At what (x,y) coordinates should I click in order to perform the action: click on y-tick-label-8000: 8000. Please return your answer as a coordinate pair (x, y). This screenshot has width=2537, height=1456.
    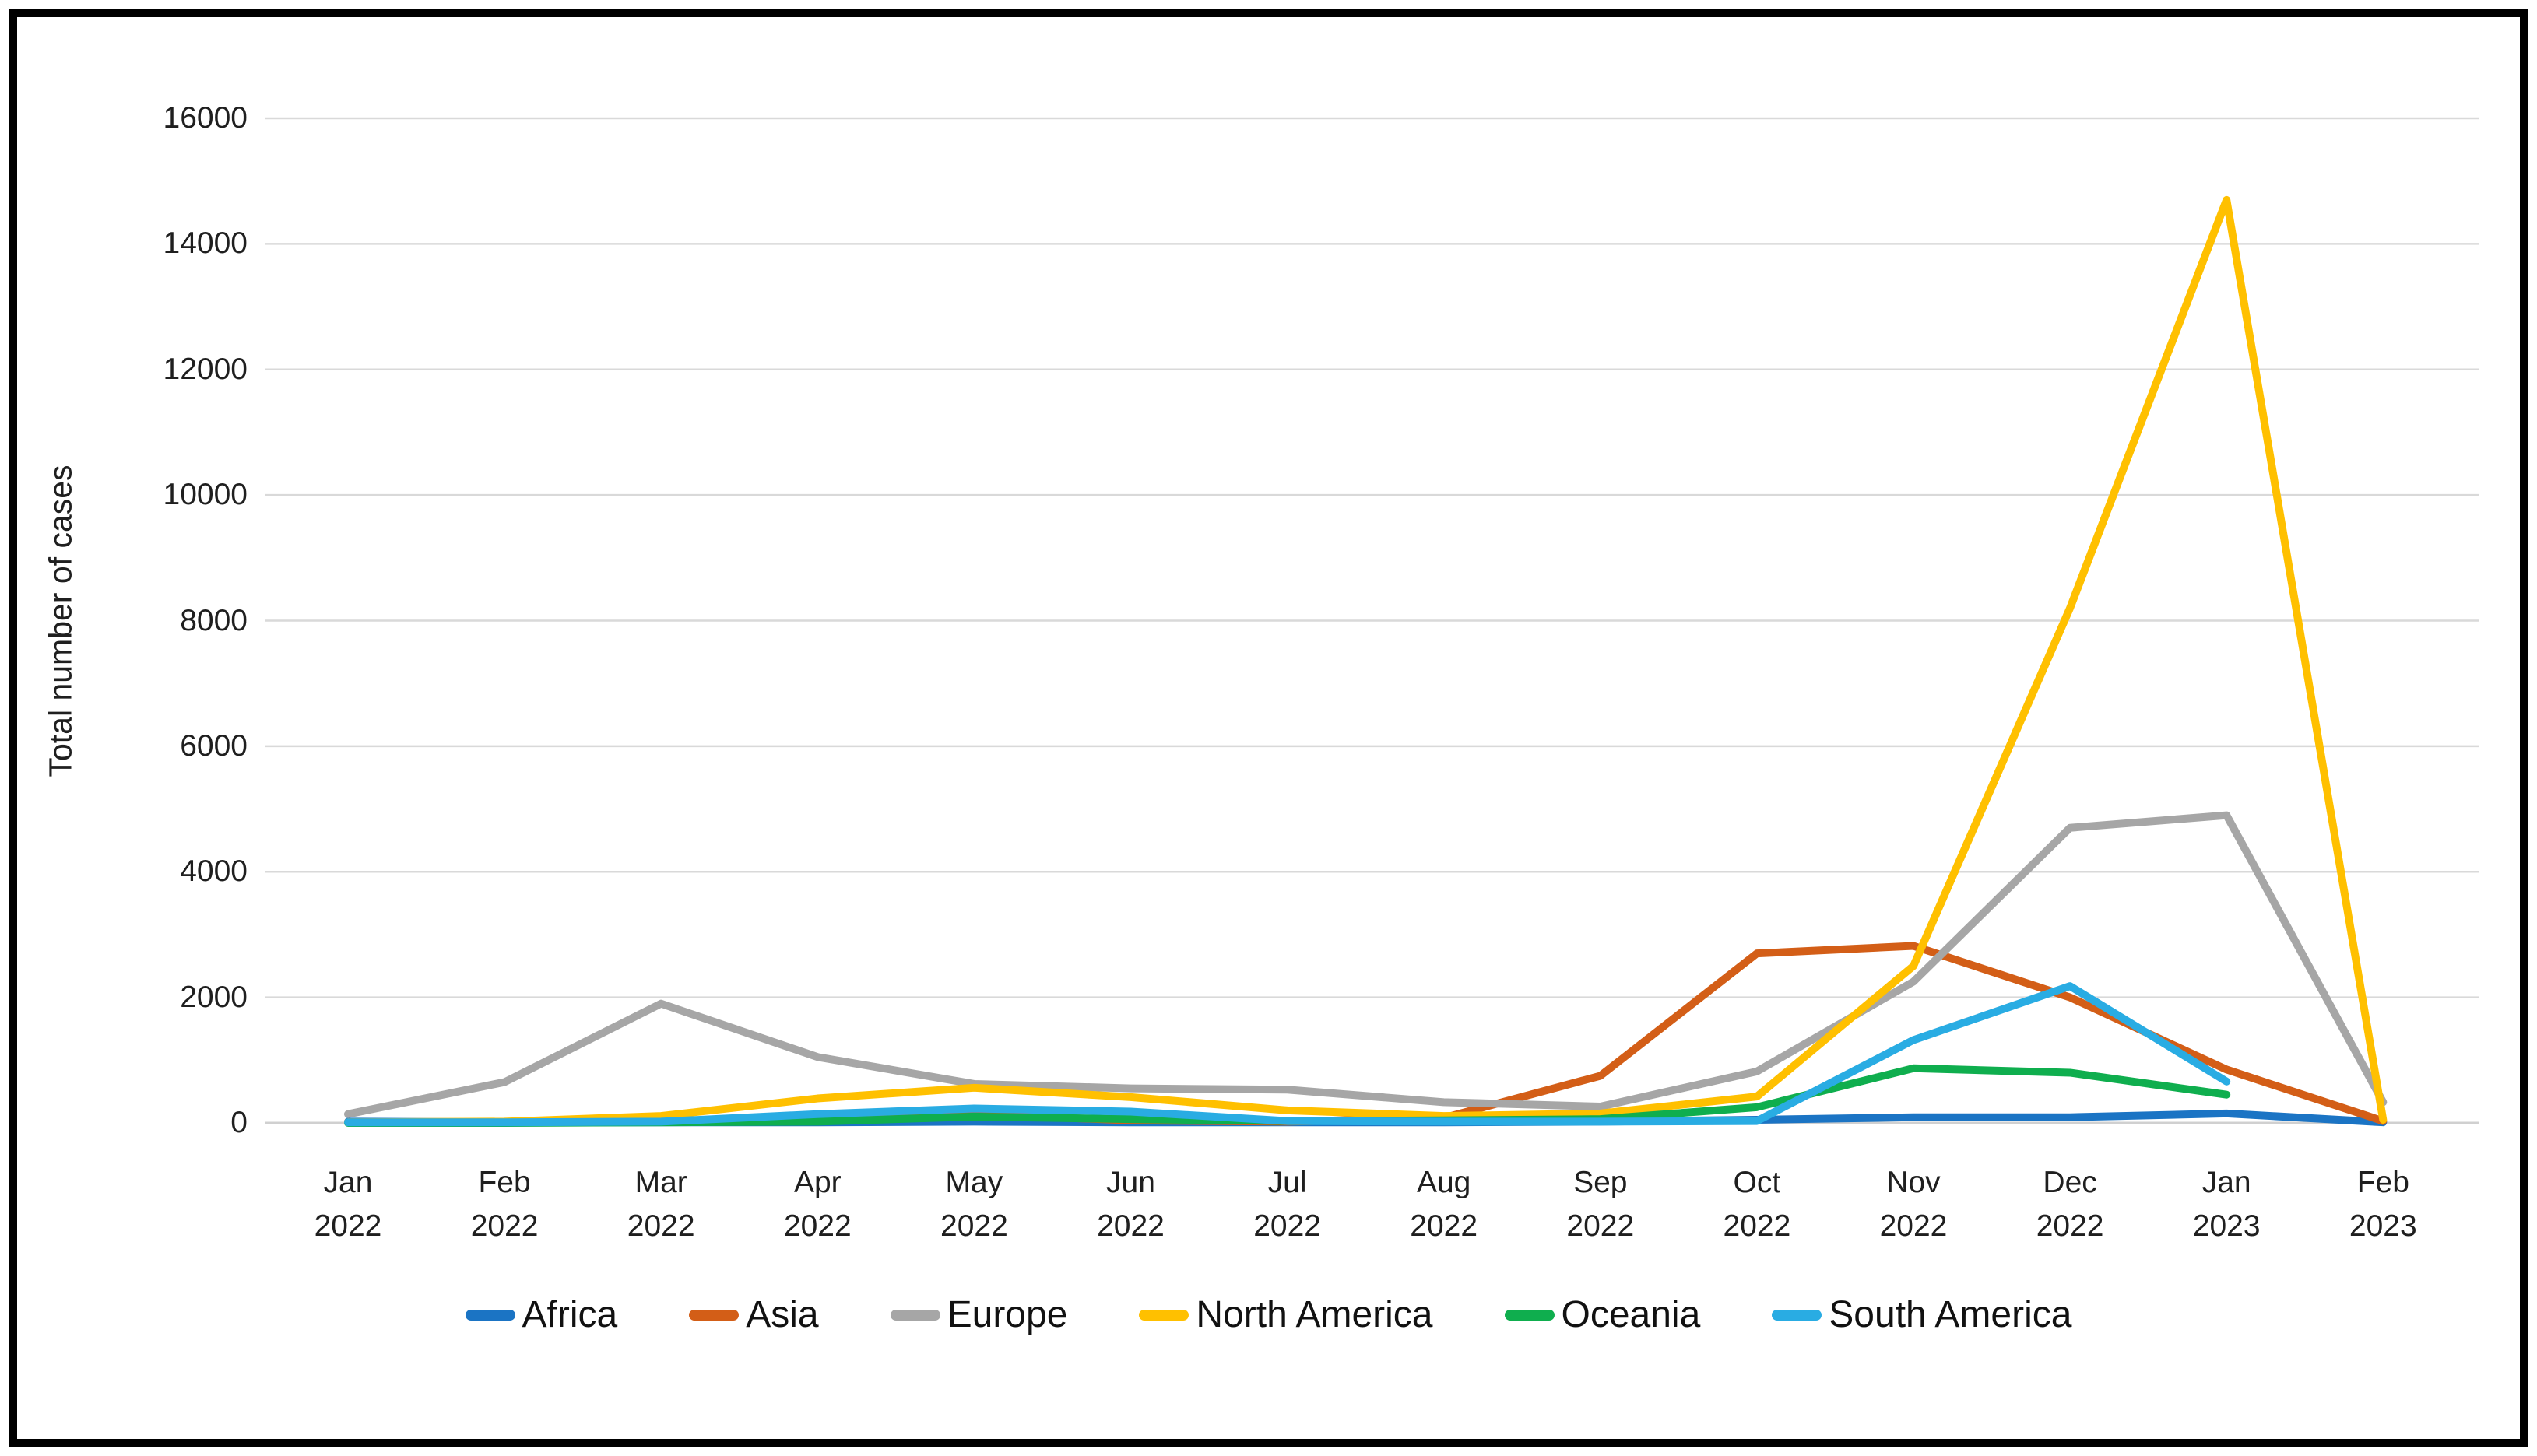
    Looking at the image, I should click on (214, 620).